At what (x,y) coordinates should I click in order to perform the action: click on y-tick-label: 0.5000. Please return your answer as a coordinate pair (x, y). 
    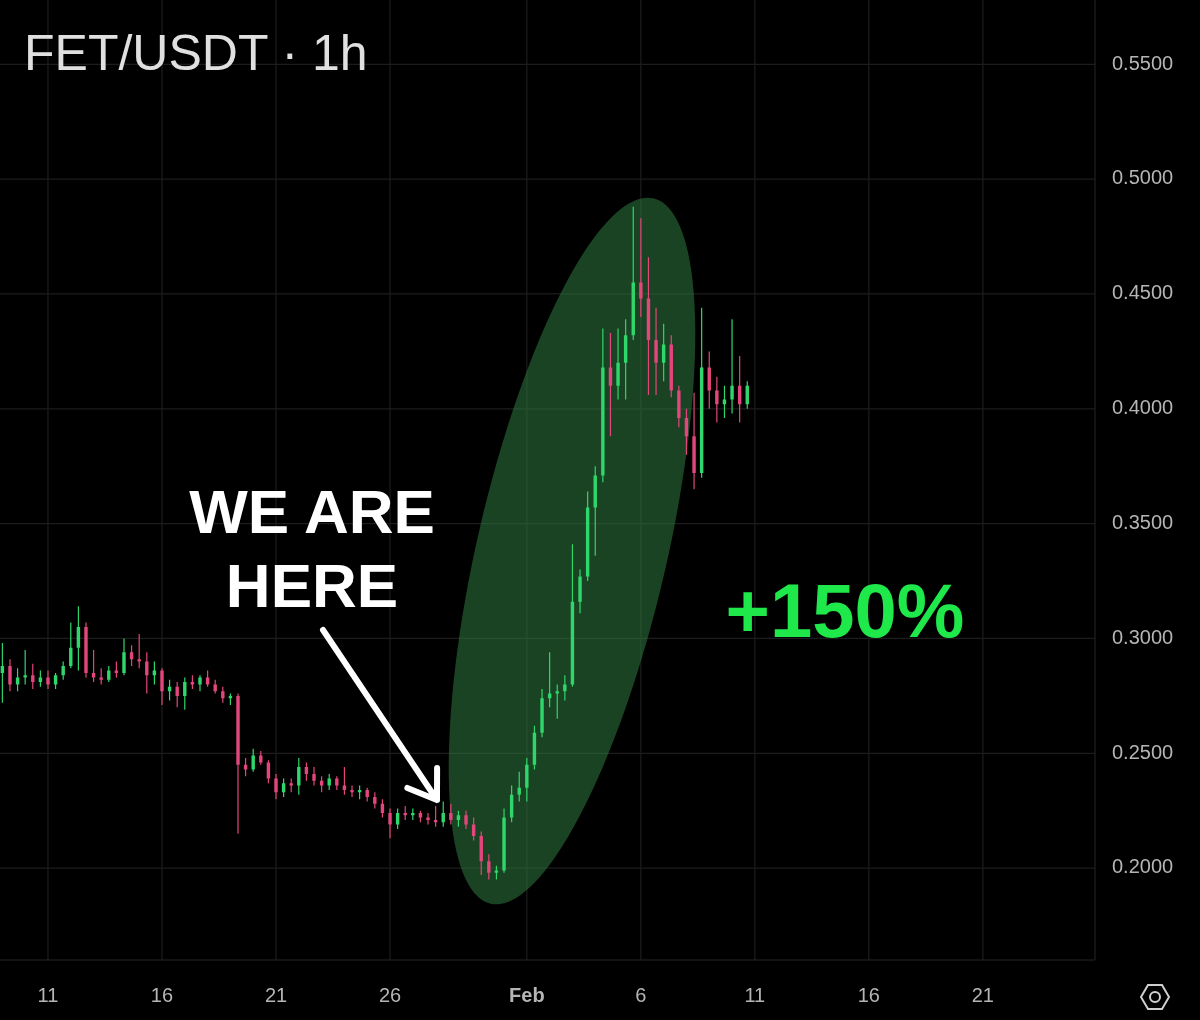
    Looking at the image, I should click on (1143, 177).